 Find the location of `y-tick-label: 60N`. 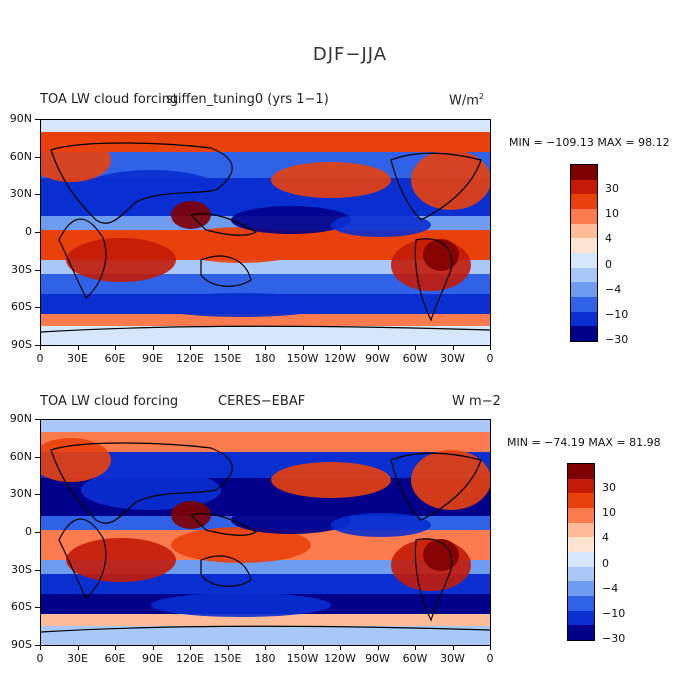

y-tick-label: 60N is located at coordinates (20, 156).